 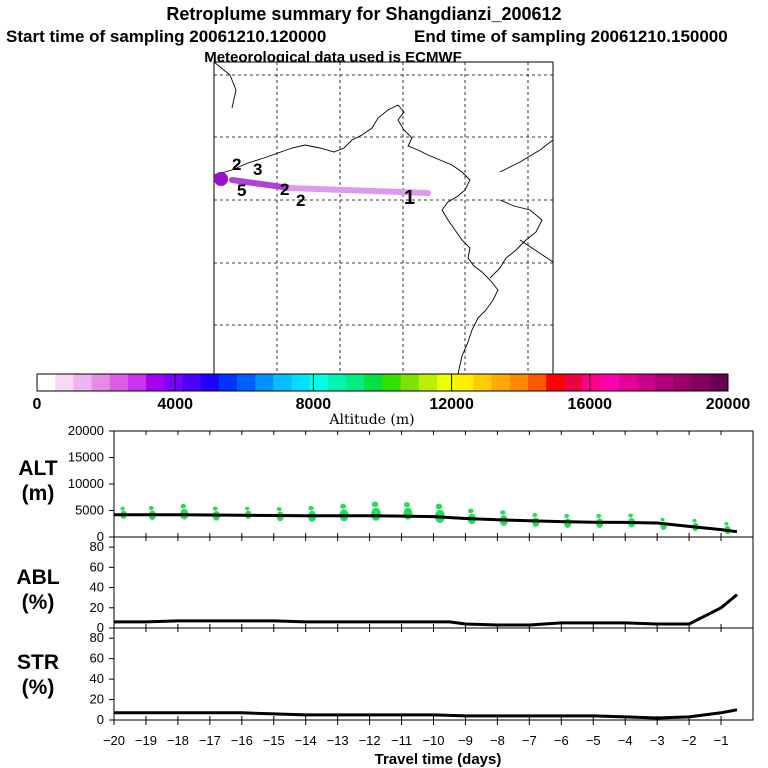 I want to click on x-tick-label: −9, so click(x=465, y=740).